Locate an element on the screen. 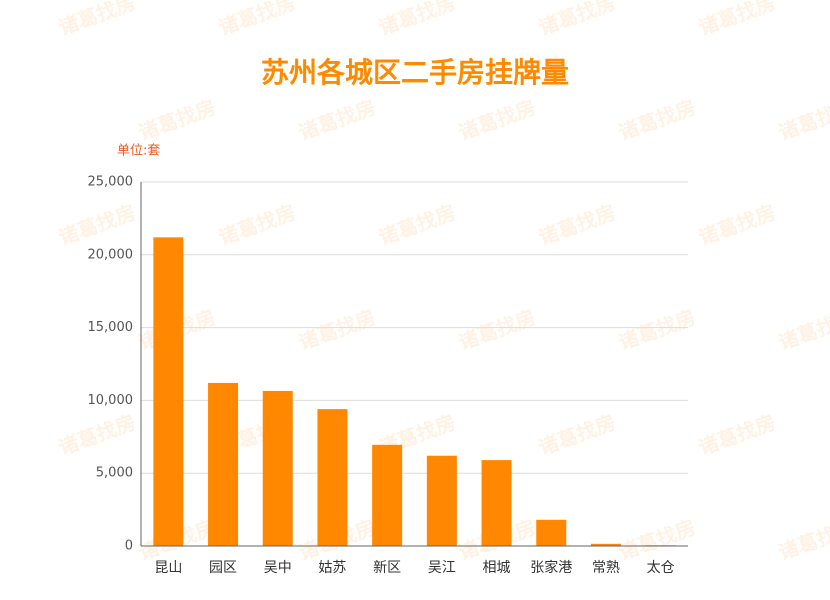  x-tick-label: 新区 is located at coordinates (387, 568).